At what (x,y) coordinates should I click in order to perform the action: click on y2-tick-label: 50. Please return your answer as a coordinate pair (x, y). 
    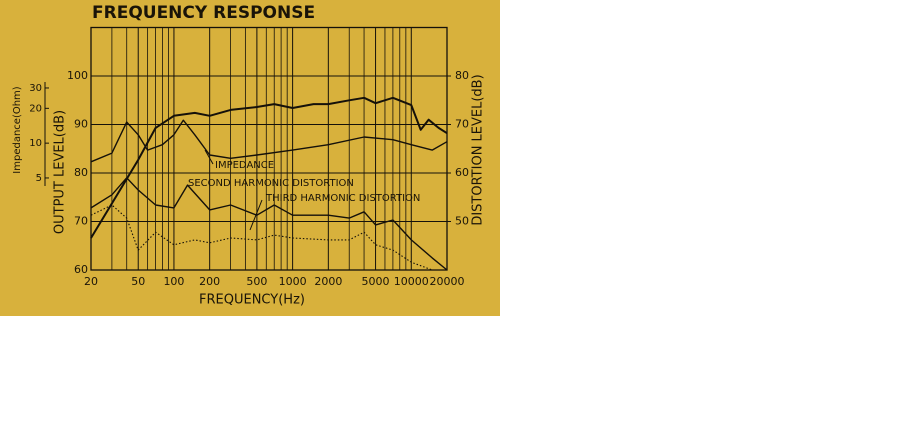
    Looking at the image, I should click on (462, 221).